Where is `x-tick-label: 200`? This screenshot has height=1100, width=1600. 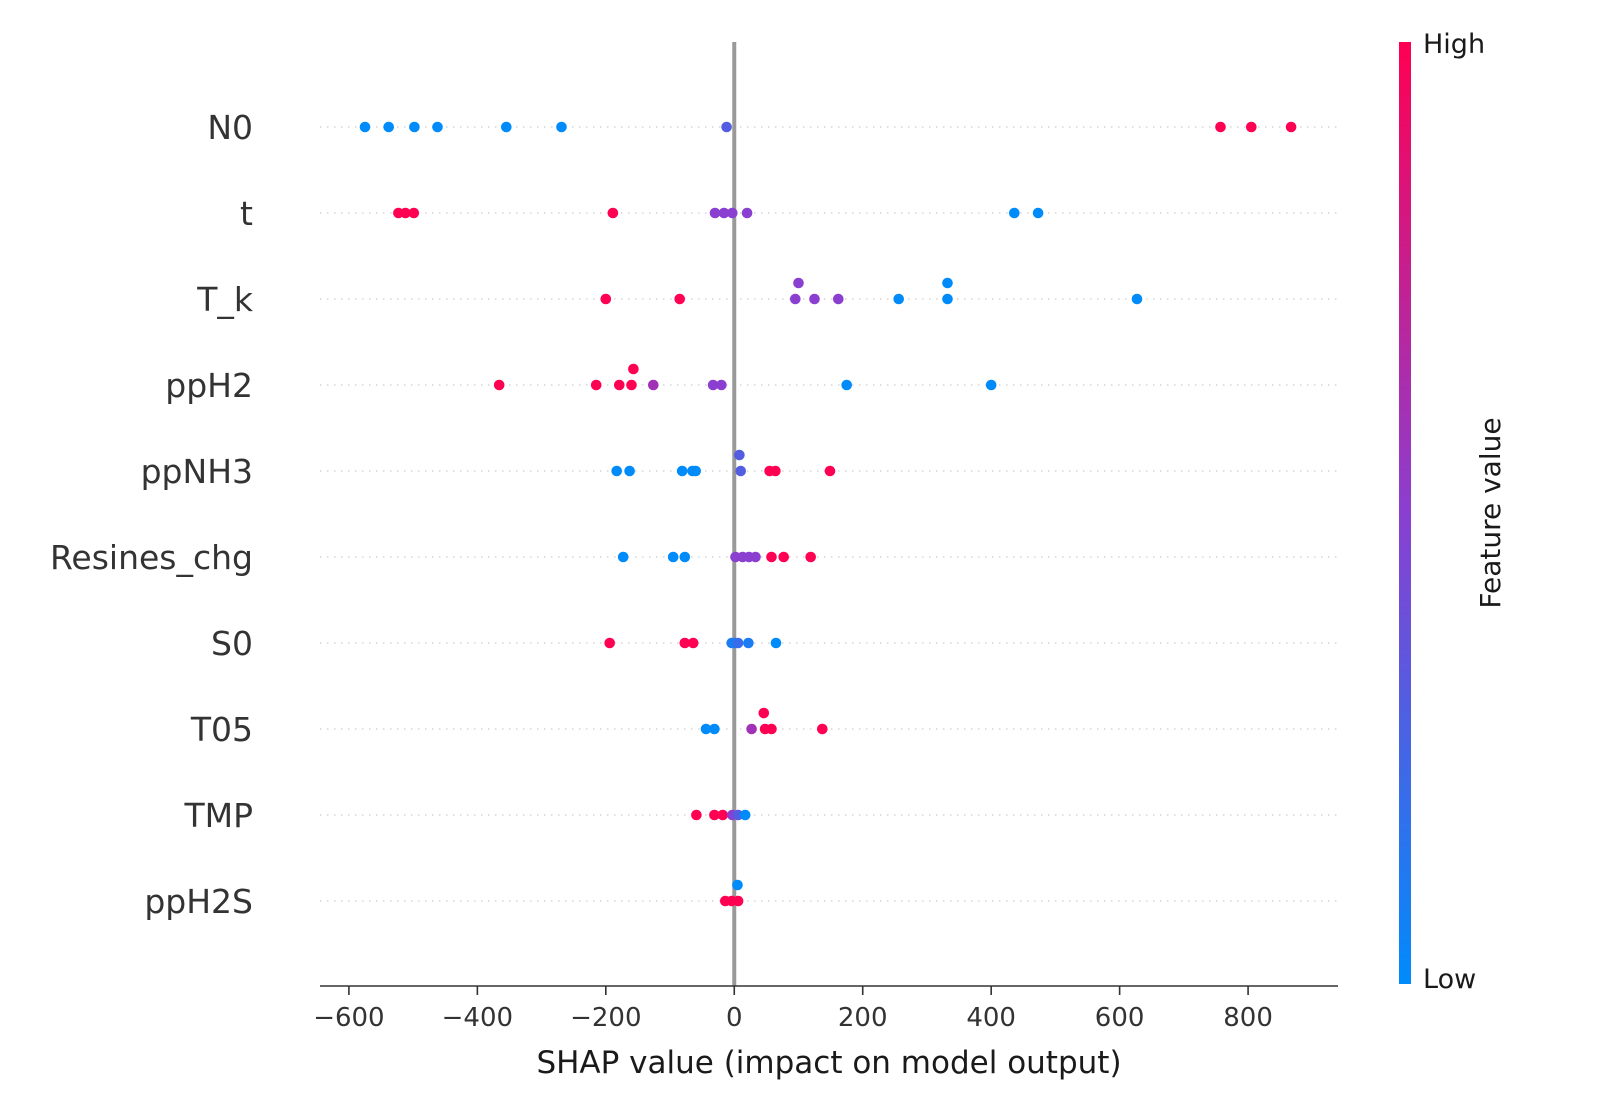
x-tick-label: 200 is located at coordinates (863, 1018).